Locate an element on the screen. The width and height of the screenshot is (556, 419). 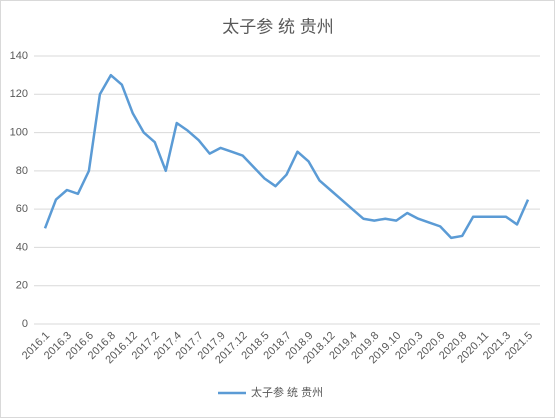
y-tick-label: 120 is located at coordinates (19, 94).